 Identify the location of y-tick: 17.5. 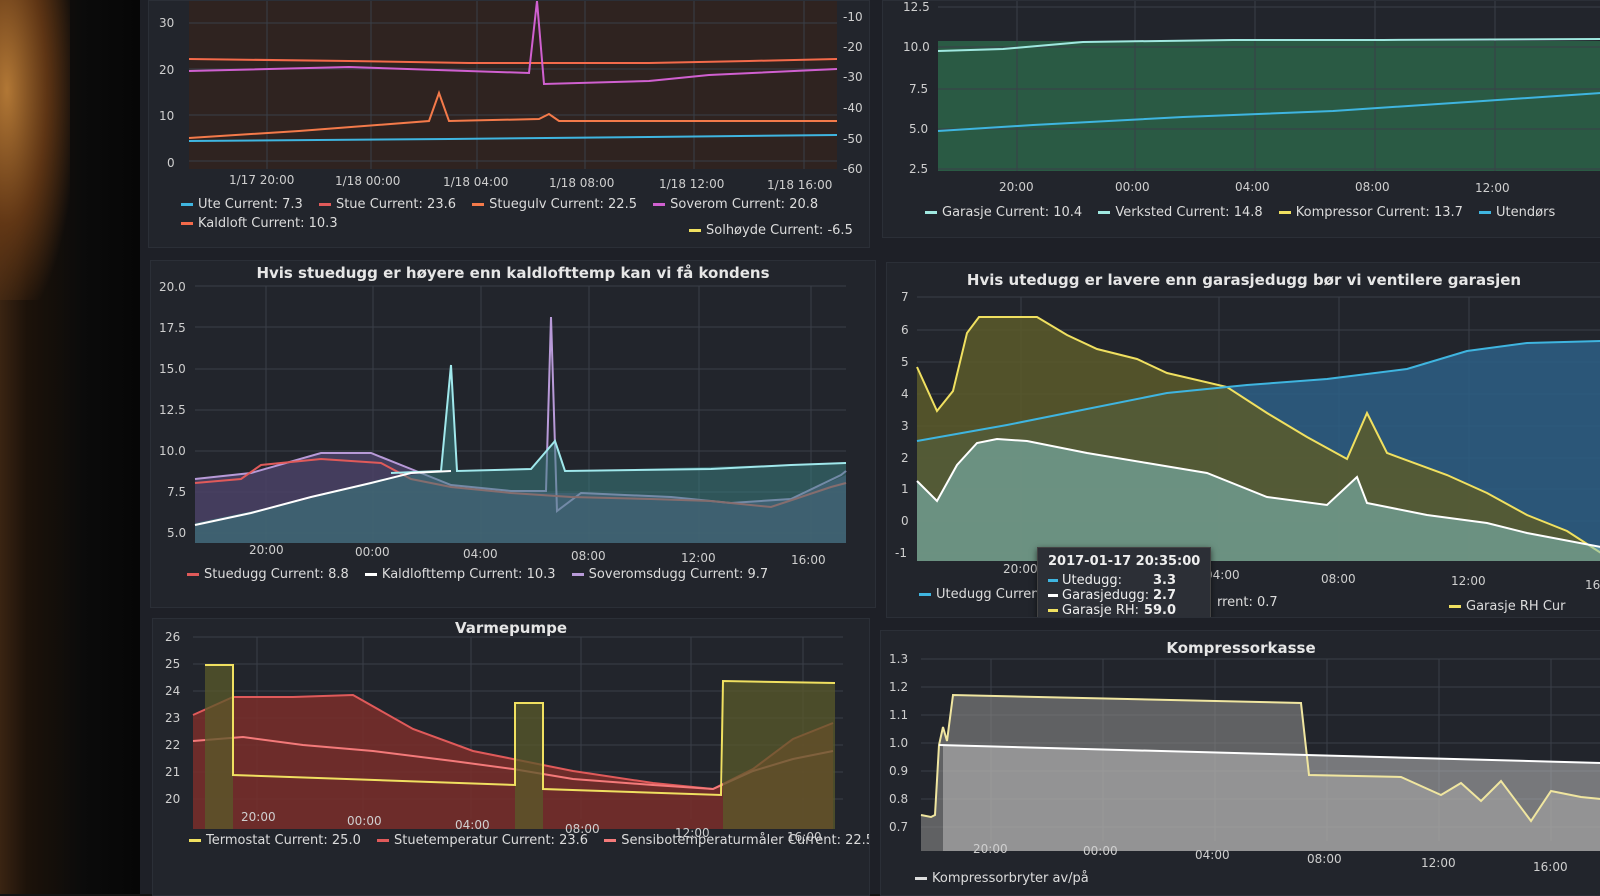
(172, 328).